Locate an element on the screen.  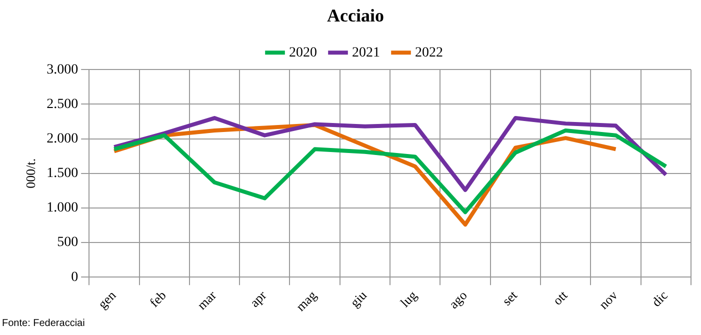
y-tick-label: 1.500 is located at coordinates (62, 174).